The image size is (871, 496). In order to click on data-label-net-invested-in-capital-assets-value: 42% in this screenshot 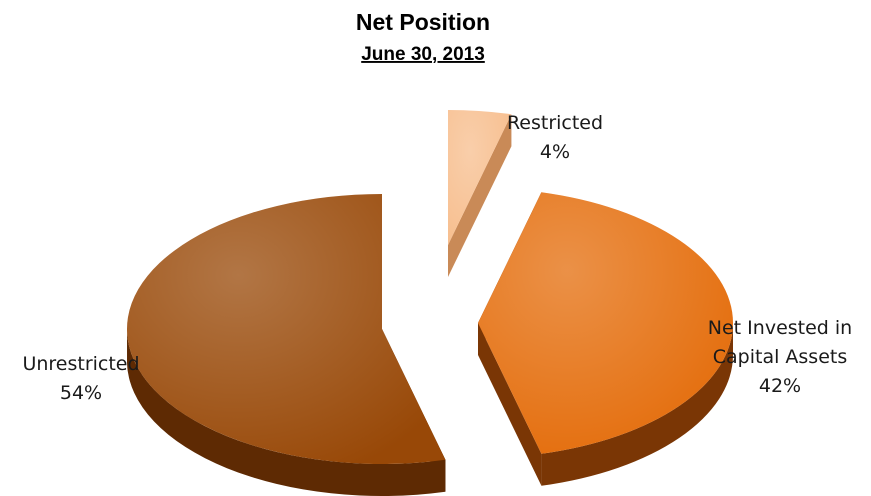, I will do `click(780, 386)`.